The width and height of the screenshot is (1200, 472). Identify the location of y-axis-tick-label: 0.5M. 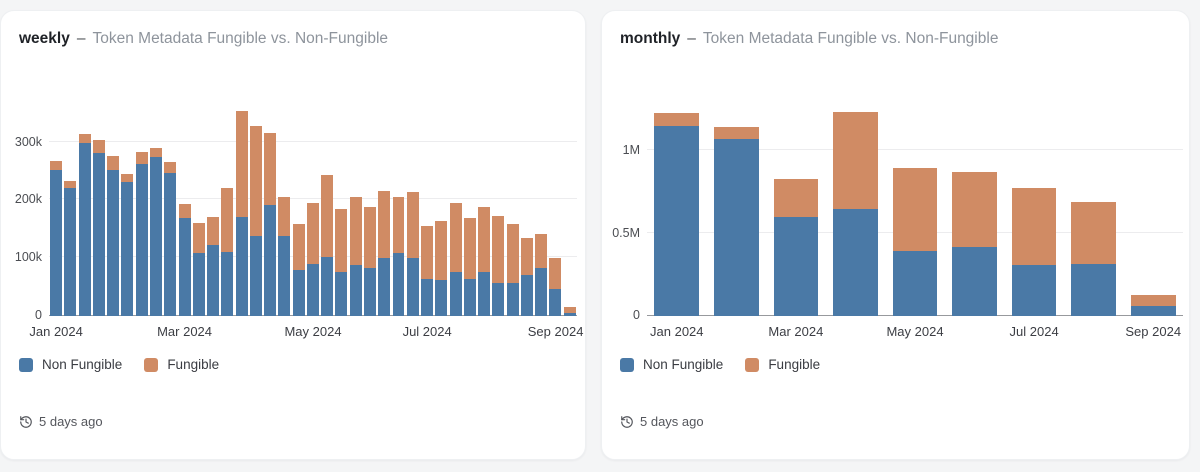
(626, 232).